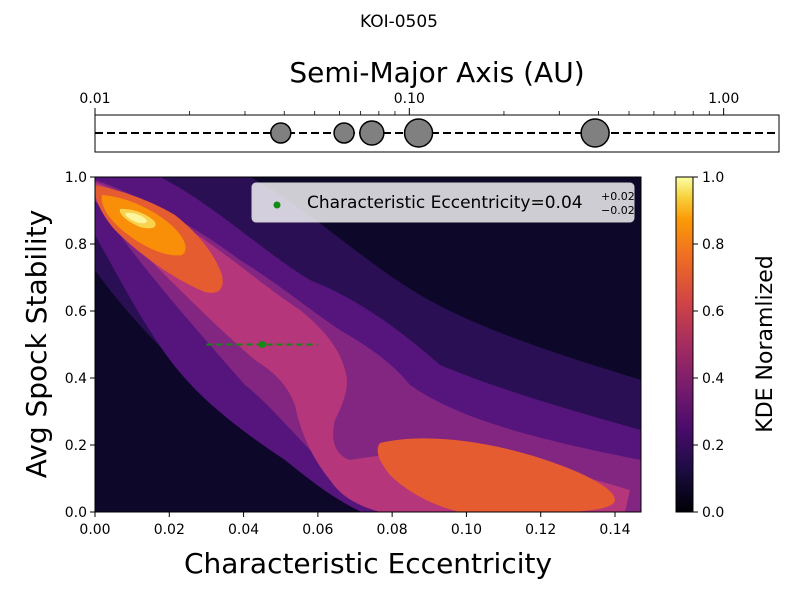  I want to click on eccentricity-point, so click(262, 344).